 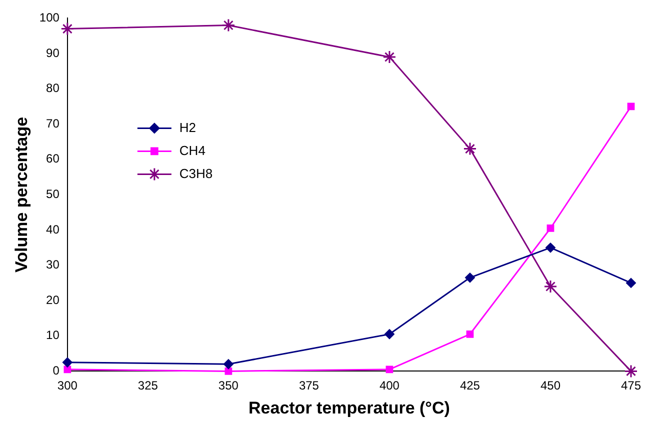 I want to click on y-tick-label: 10, so click(x=53, y=335).